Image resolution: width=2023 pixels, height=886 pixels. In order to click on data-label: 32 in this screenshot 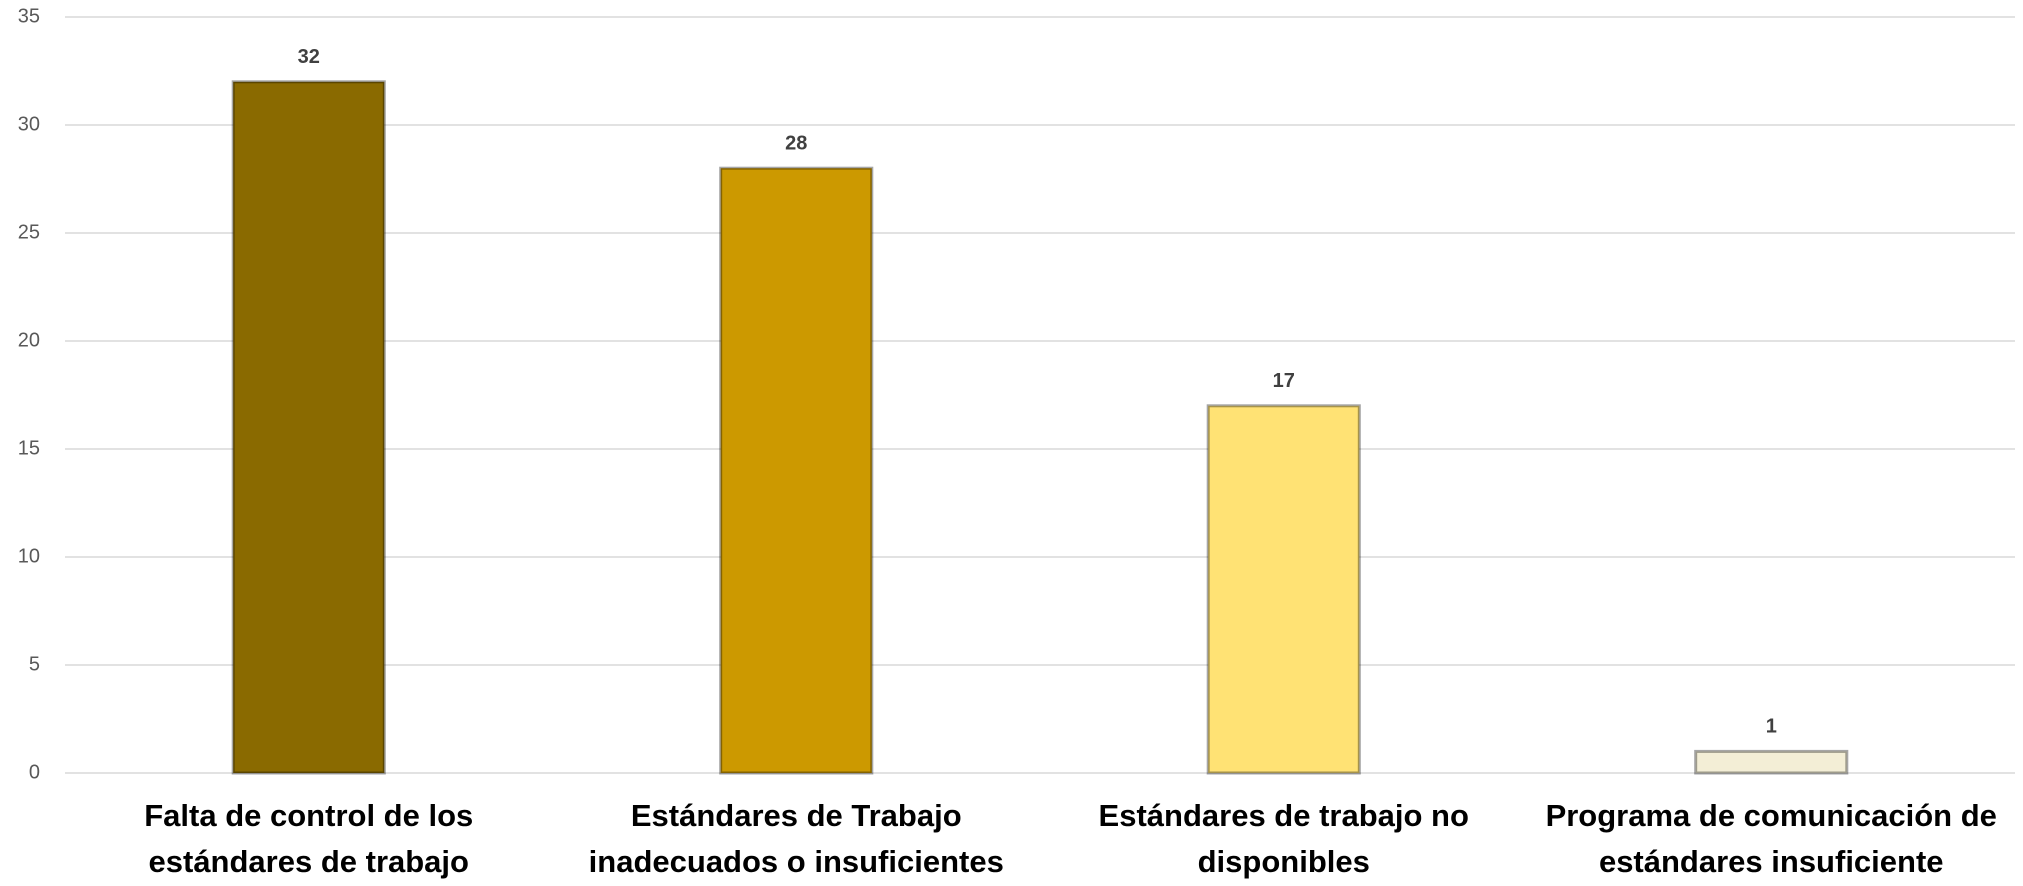, I will do `click(309, 57)`.